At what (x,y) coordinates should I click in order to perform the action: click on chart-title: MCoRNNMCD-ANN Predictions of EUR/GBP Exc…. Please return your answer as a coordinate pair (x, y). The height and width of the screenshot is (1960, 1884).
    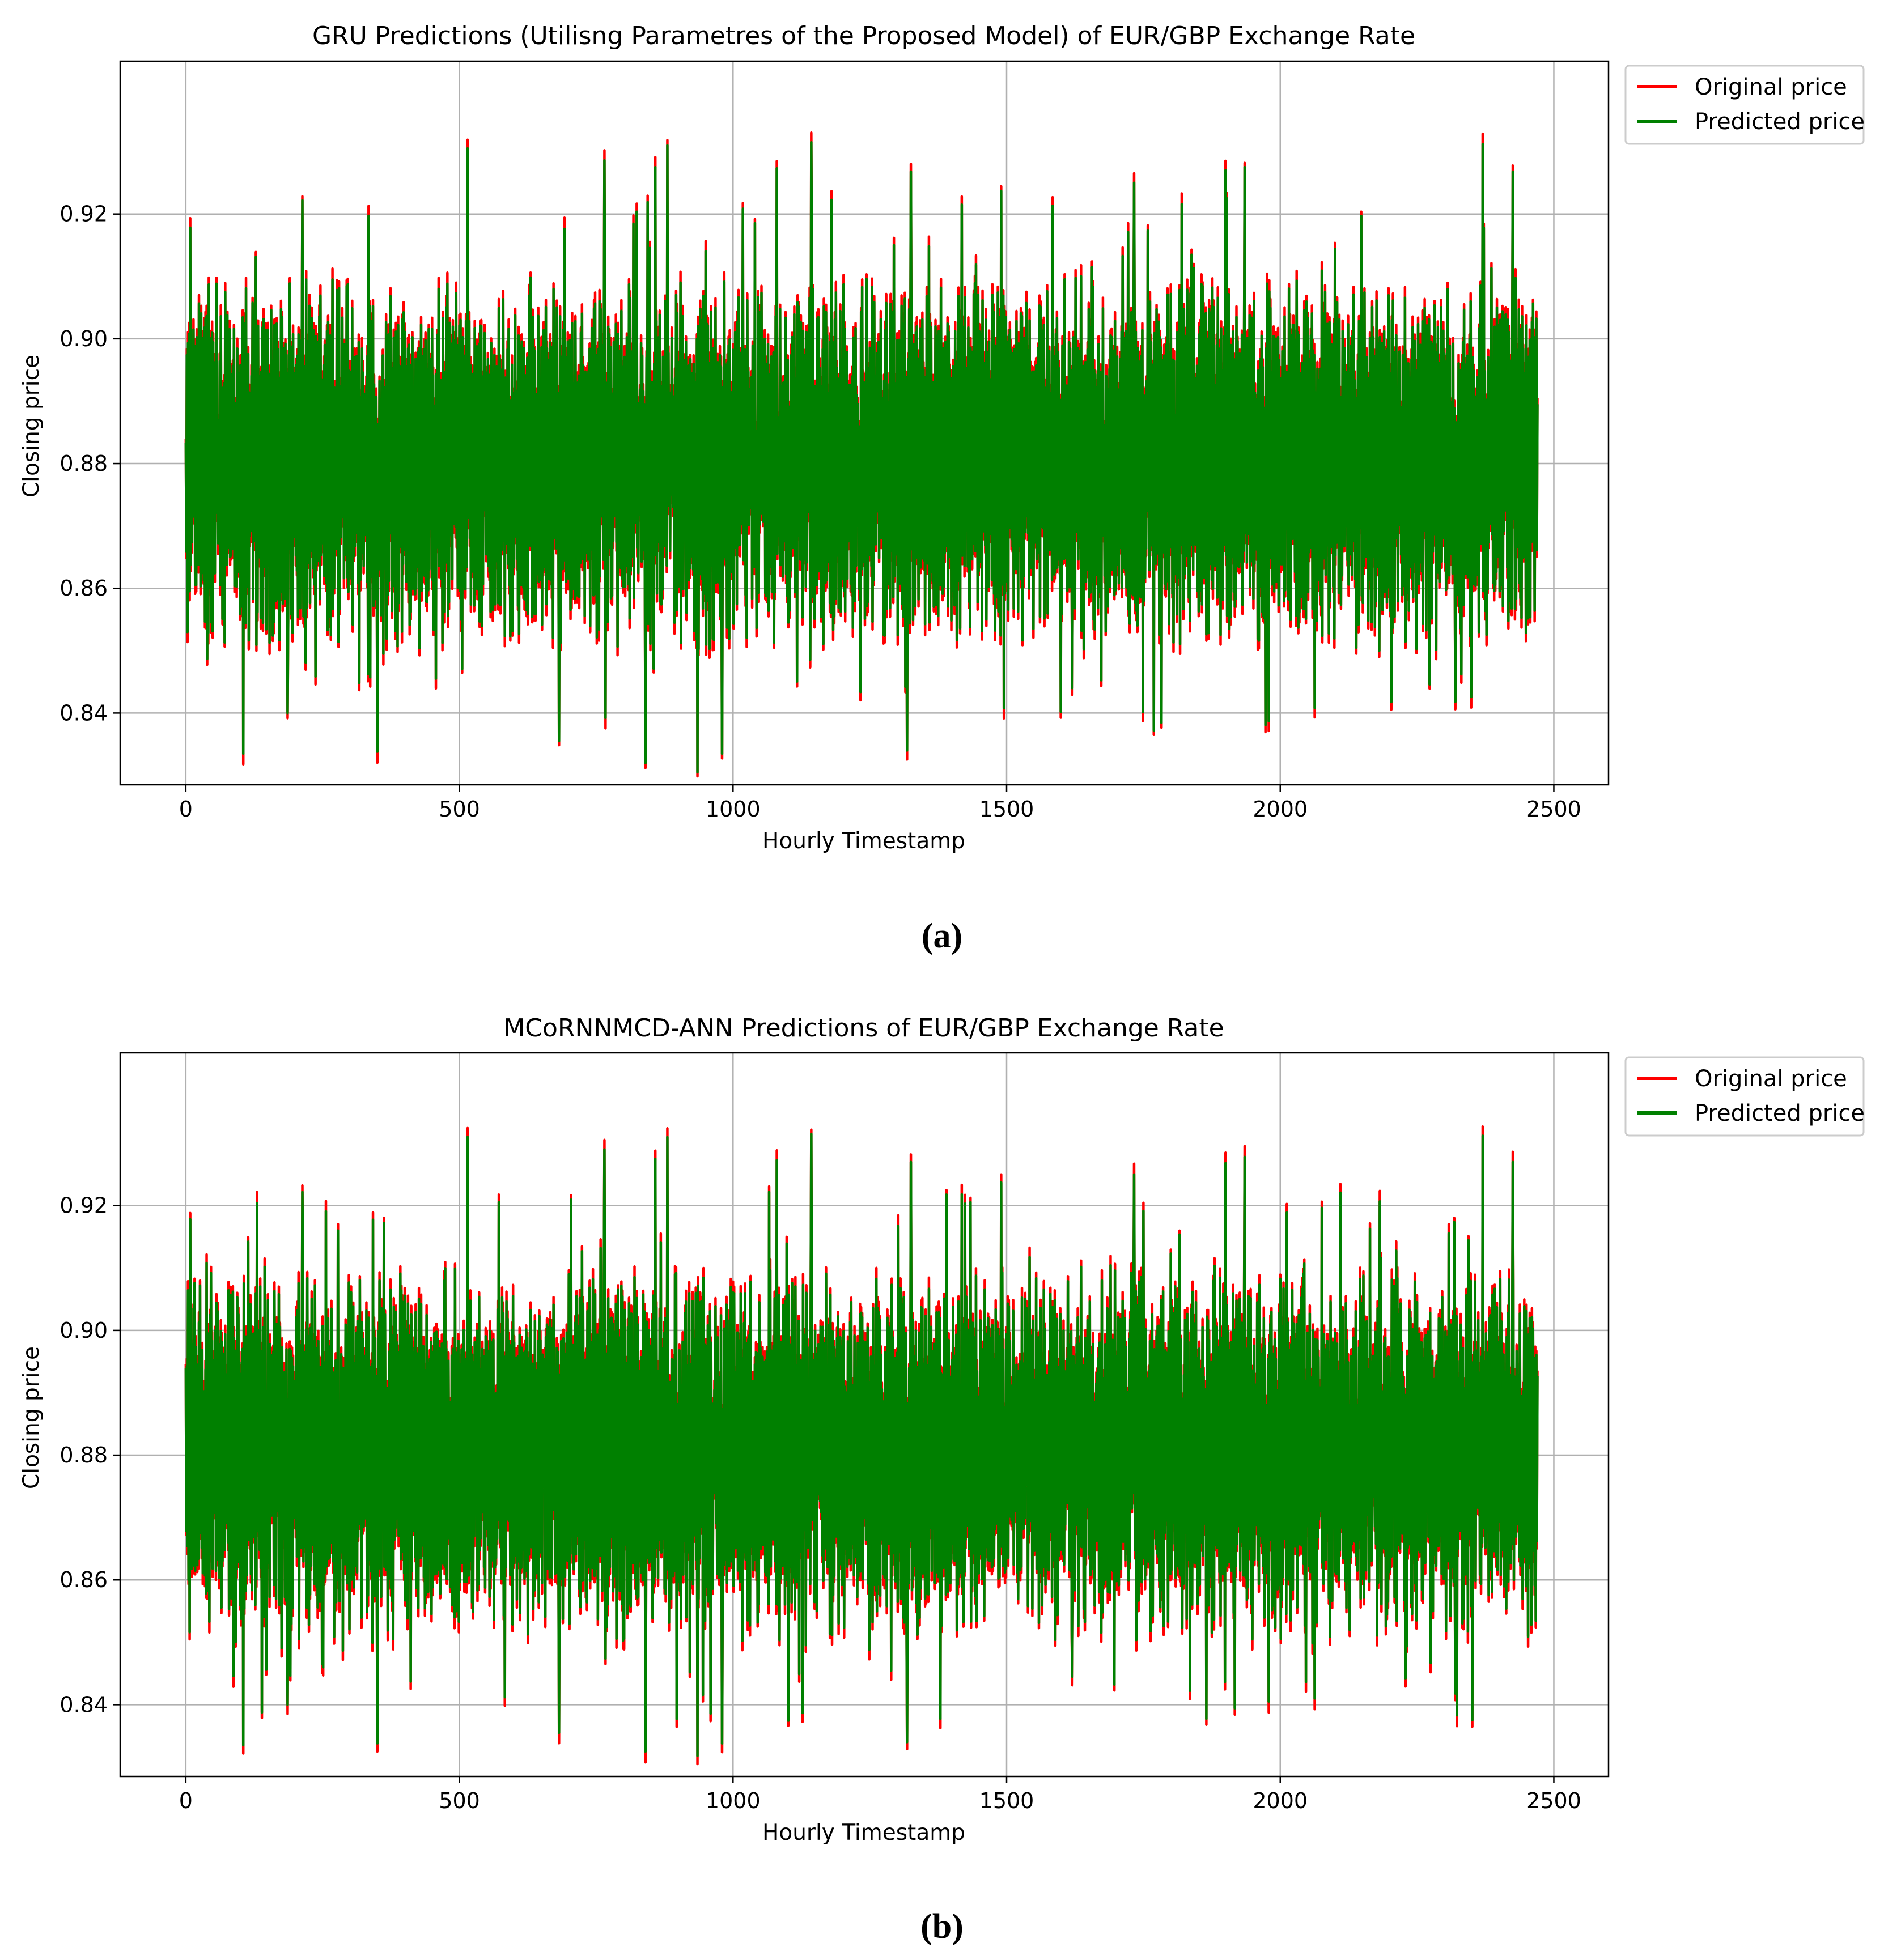
    Looking at the image, I should click on (863, 1028).